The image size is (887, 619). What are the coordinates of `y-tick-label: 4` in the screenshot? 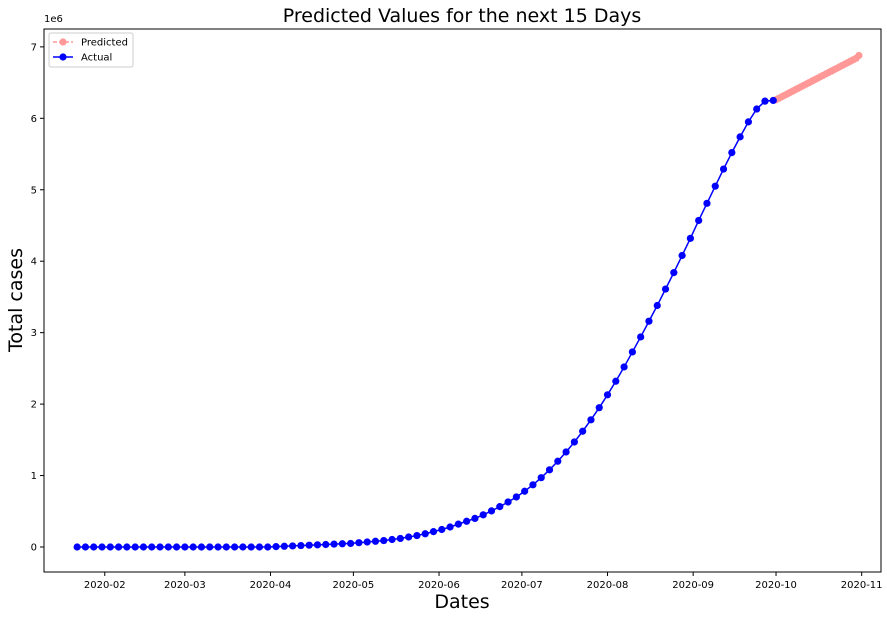 It's located at (34, 262).